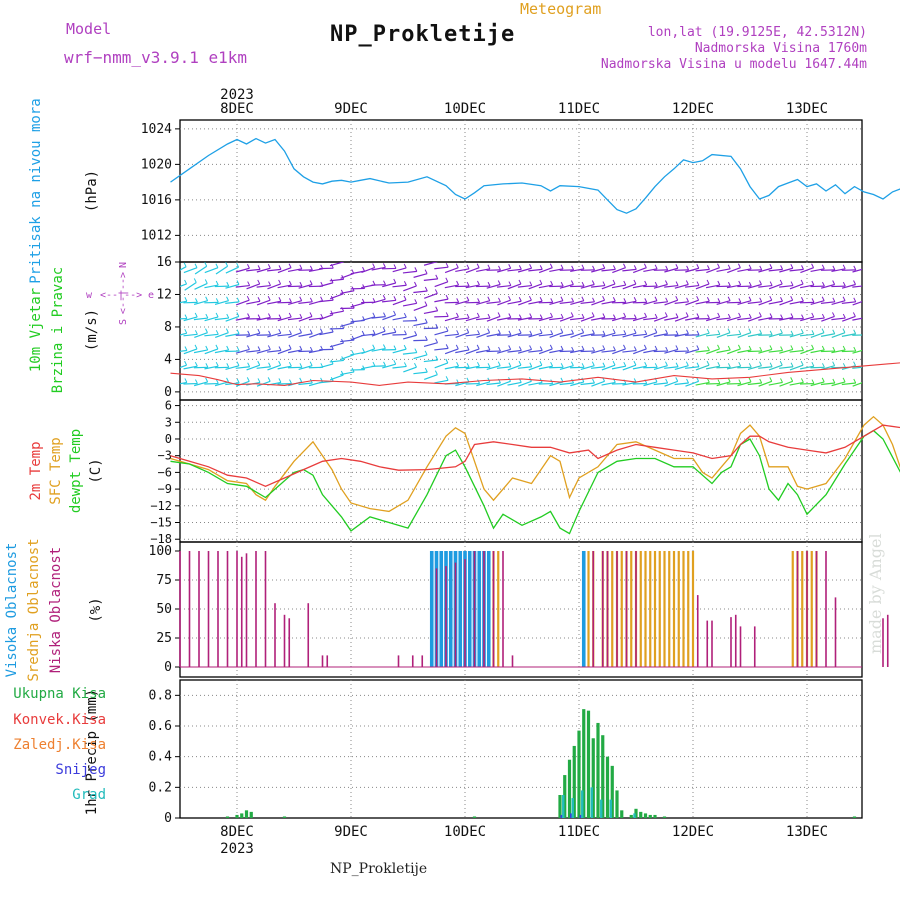  Describe the element at coordinates (59, 720) in the screenshot. I see `precip-legend-entry: Konvek.Kisa` at that location.